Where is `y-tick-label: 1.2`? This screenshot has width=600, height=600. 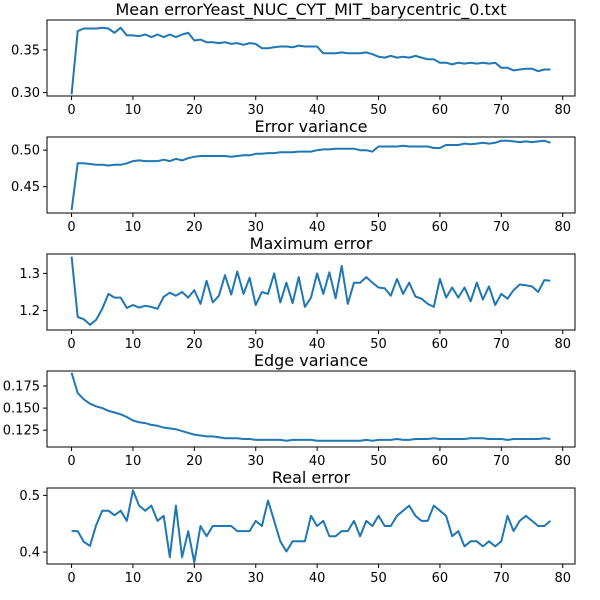
y-tick-label: 1.2 is located at coordinates (29, 311).